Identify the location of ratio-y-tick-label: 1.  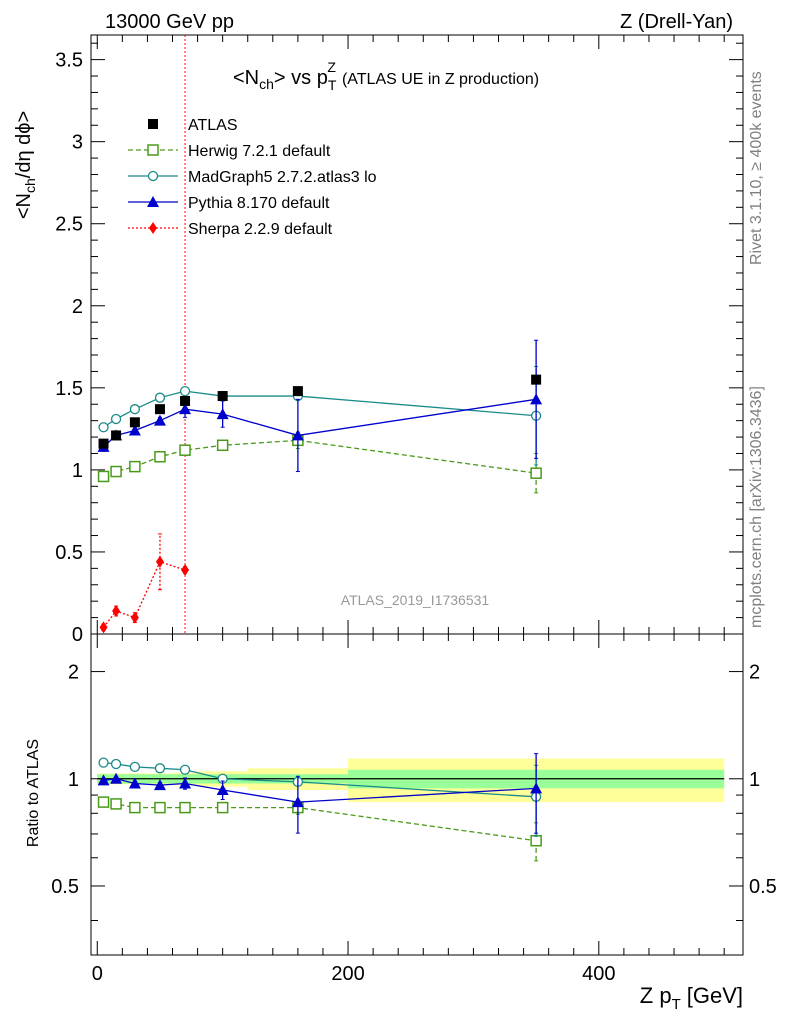
(73, 780).